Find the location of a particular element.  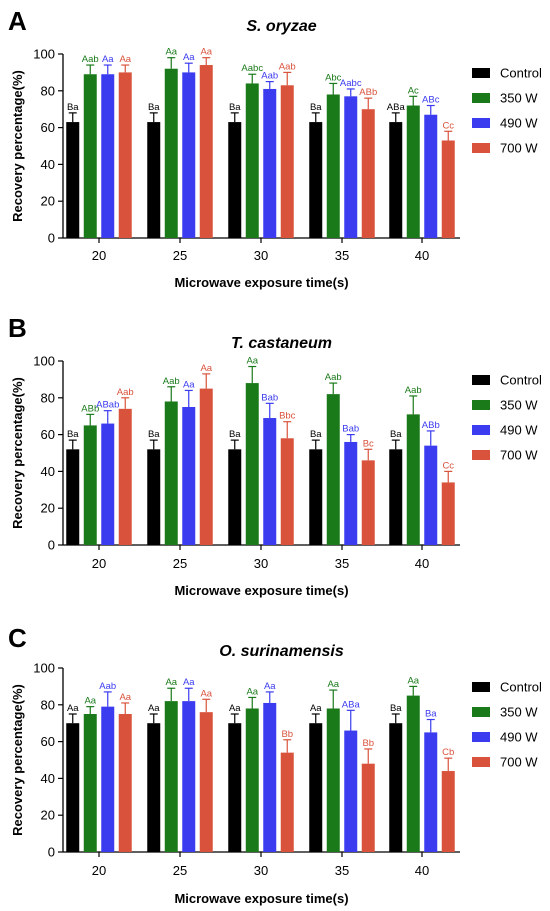

y-tick-label: 80 is located at coordinates (48, 397).